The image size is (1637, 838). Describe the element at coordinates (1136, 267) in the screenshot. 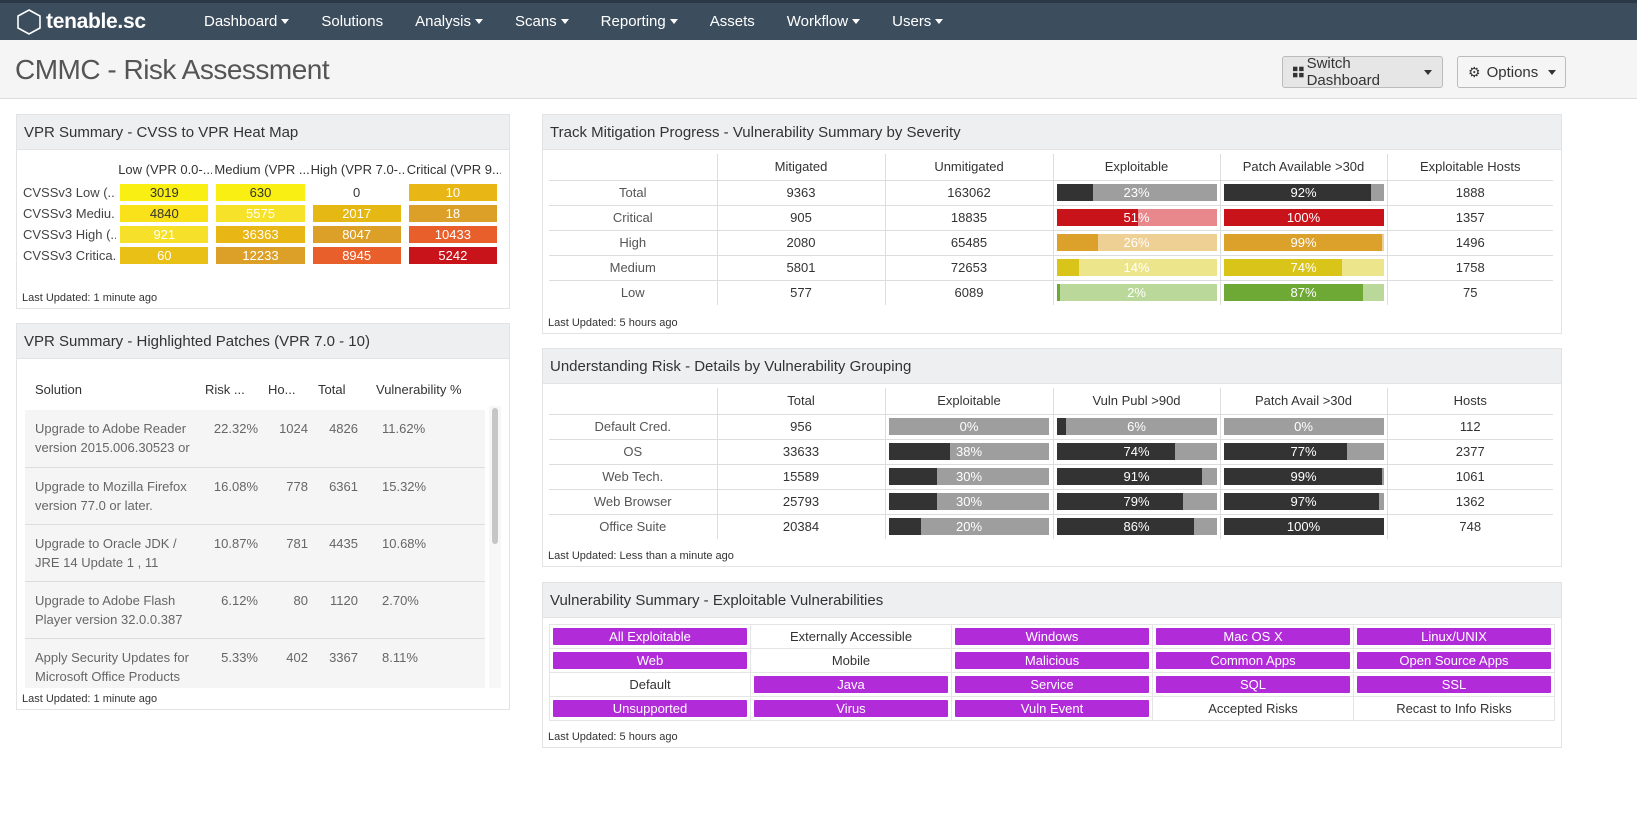

I see `cell-exploitable: 14%` at that location.